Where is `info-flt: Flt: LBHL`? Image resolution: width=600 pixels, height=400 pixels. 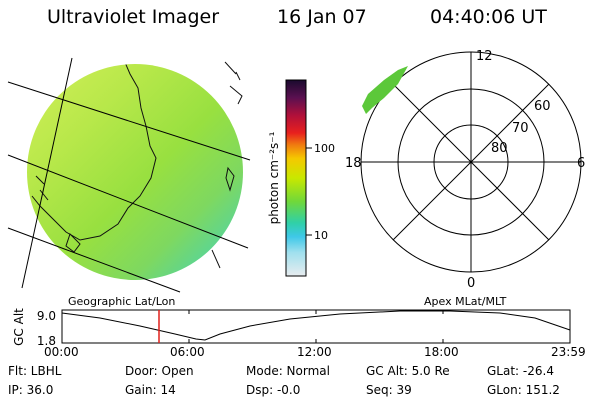
info-flt: Flt: LBHL is located at coordinates (35, 371).